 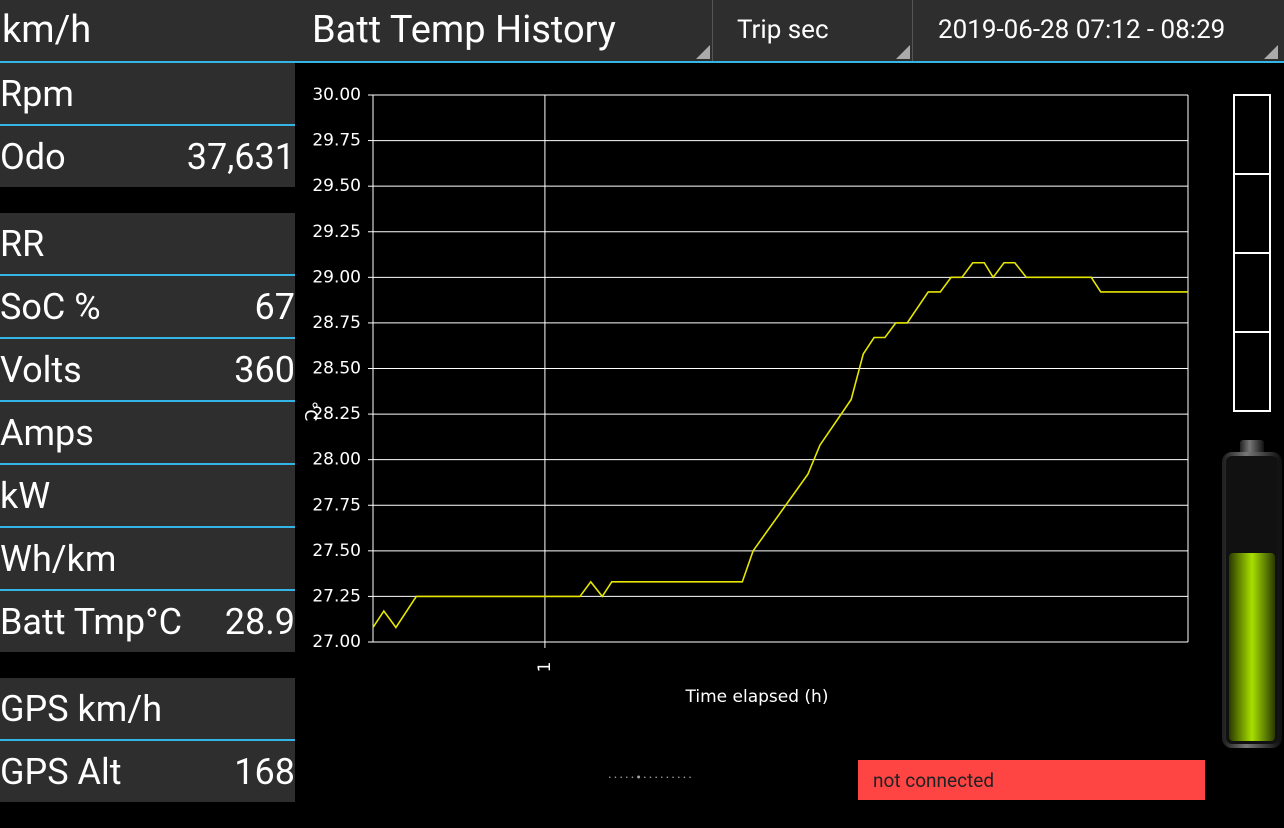 What do you see at coordinates (147, 494) in the screenshot?
I see `gauge-row: kW` at bounding box center [147, 494].